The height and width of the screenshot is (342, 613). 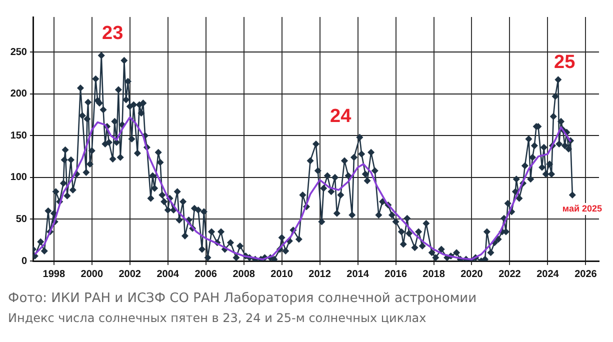 I want to click on y-tick-label: 200, so click(x=19, y=94).